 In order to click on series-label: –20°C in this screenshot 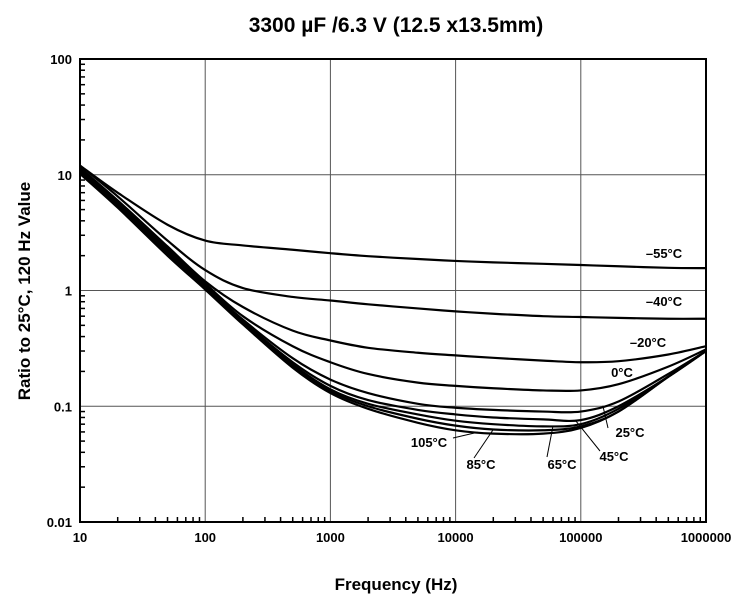, I will do `click(648, 342)`.